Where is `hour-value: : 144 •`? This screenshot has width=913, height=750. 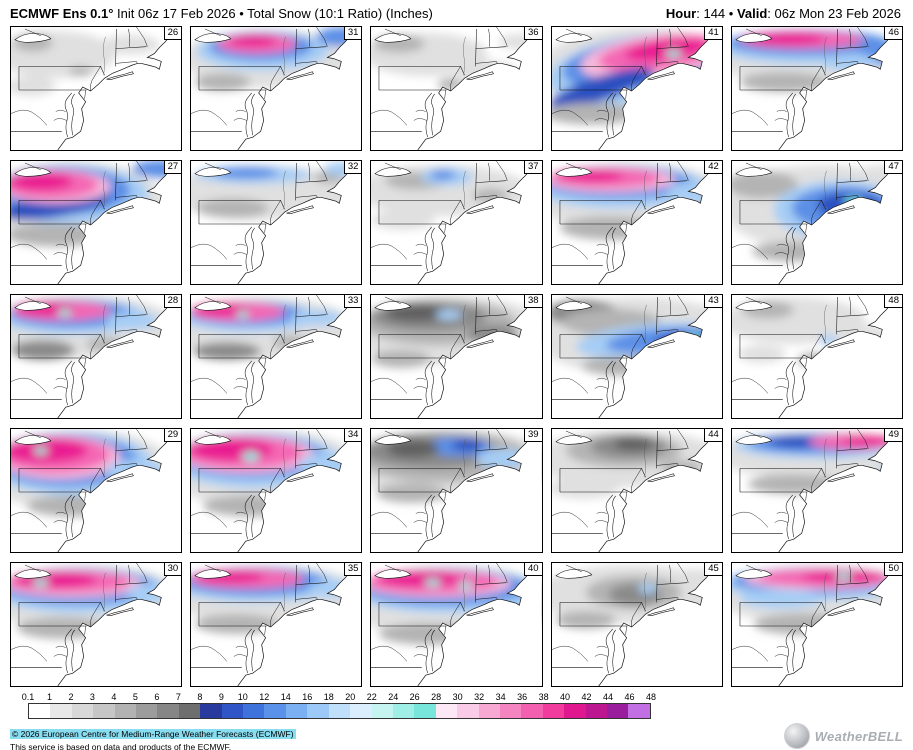
hour-value: : 144 • is located at coordinates (716, 13).